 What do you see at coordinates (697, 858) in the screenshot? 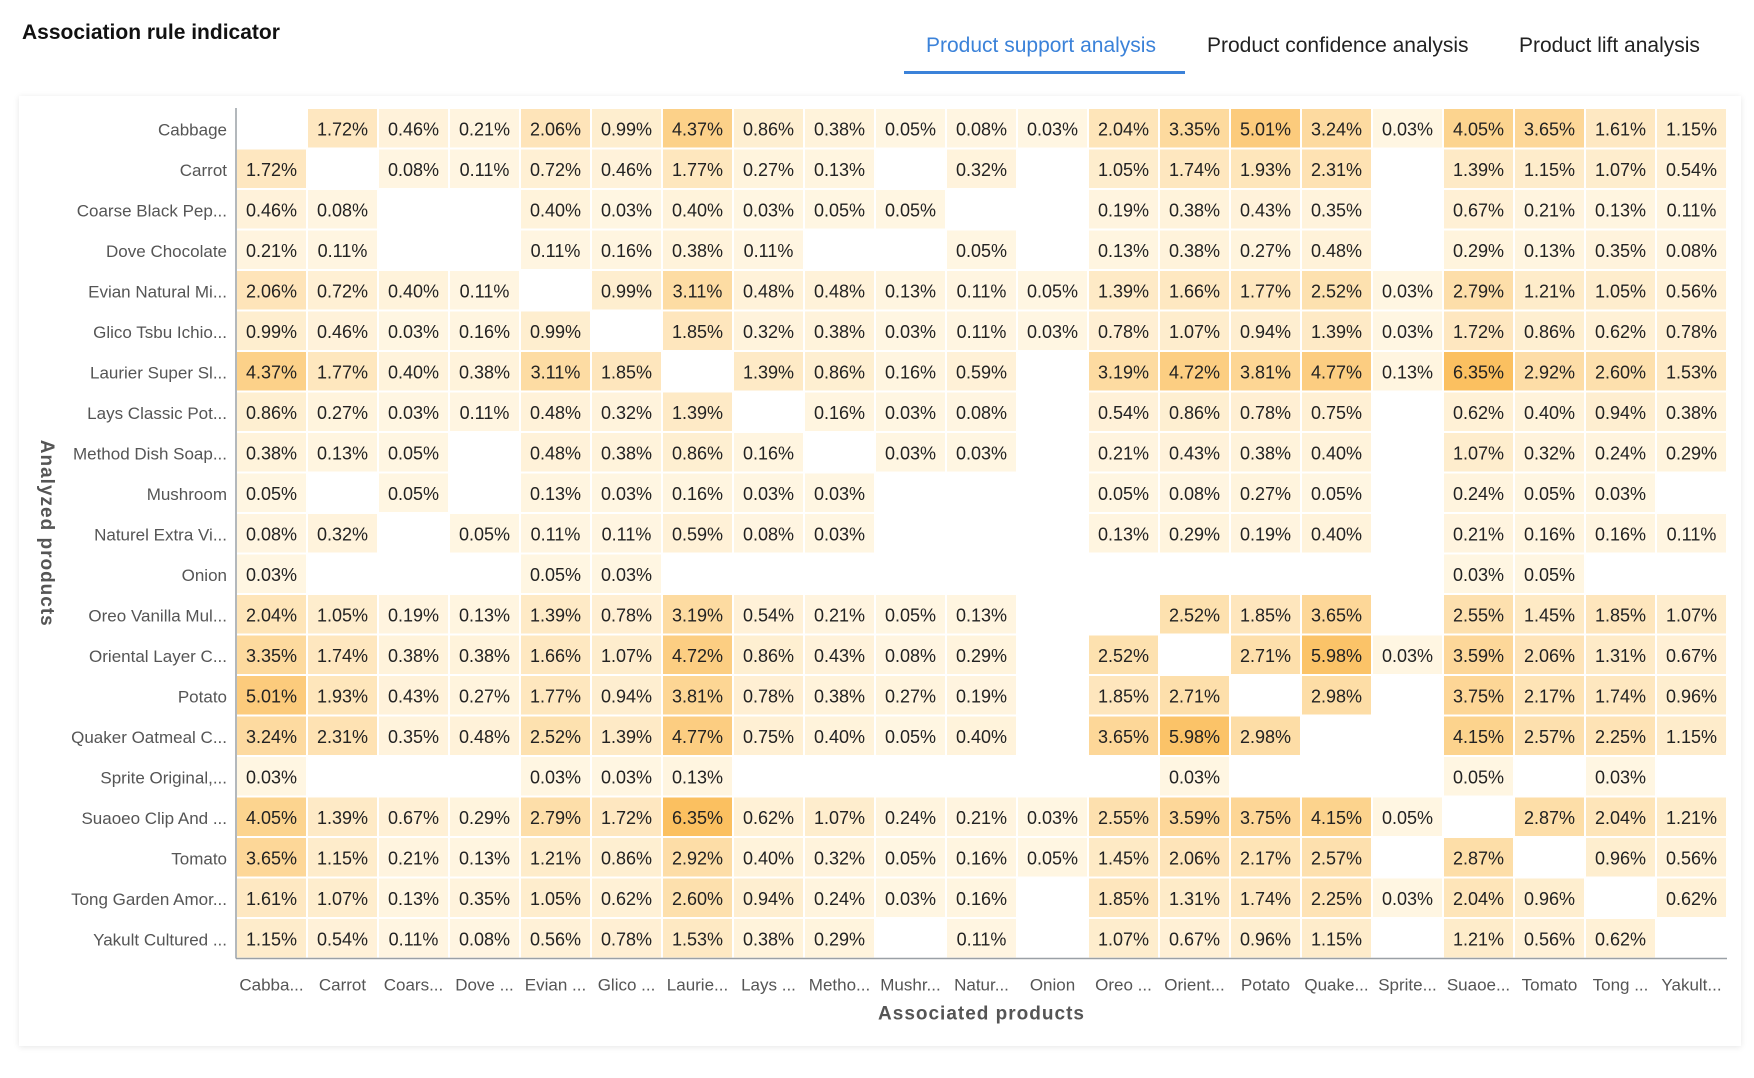
I see `heatmap-cell-label: 2.92%` at bounding box center [697, 858].